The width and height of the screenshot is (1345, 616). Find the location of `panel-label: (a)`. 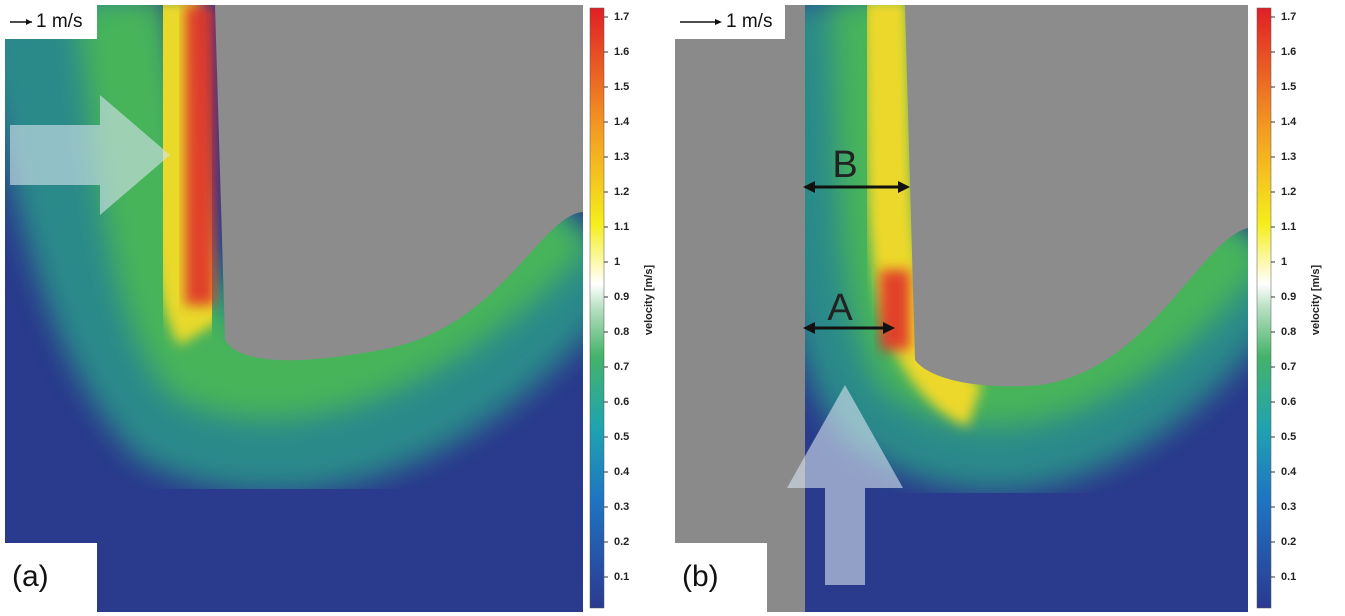

panel-label: (a) is located at coordinates (30, 576).